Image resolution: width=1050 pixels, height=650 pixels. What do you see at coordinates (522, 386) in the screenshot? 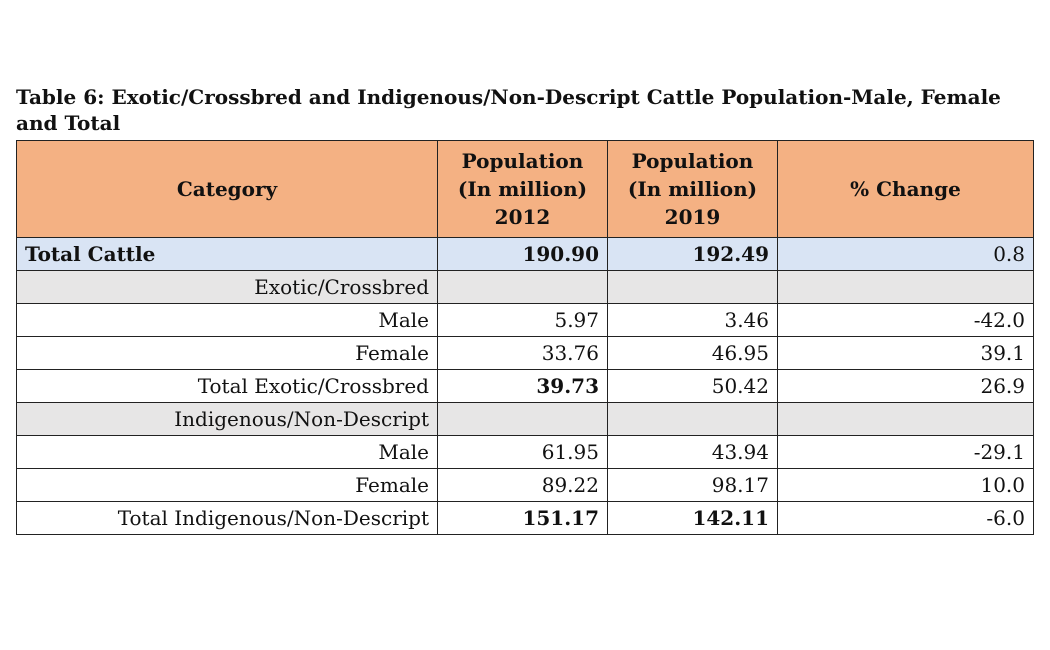
I see `value-2012: 39.73` at bounding box center [522, 386].